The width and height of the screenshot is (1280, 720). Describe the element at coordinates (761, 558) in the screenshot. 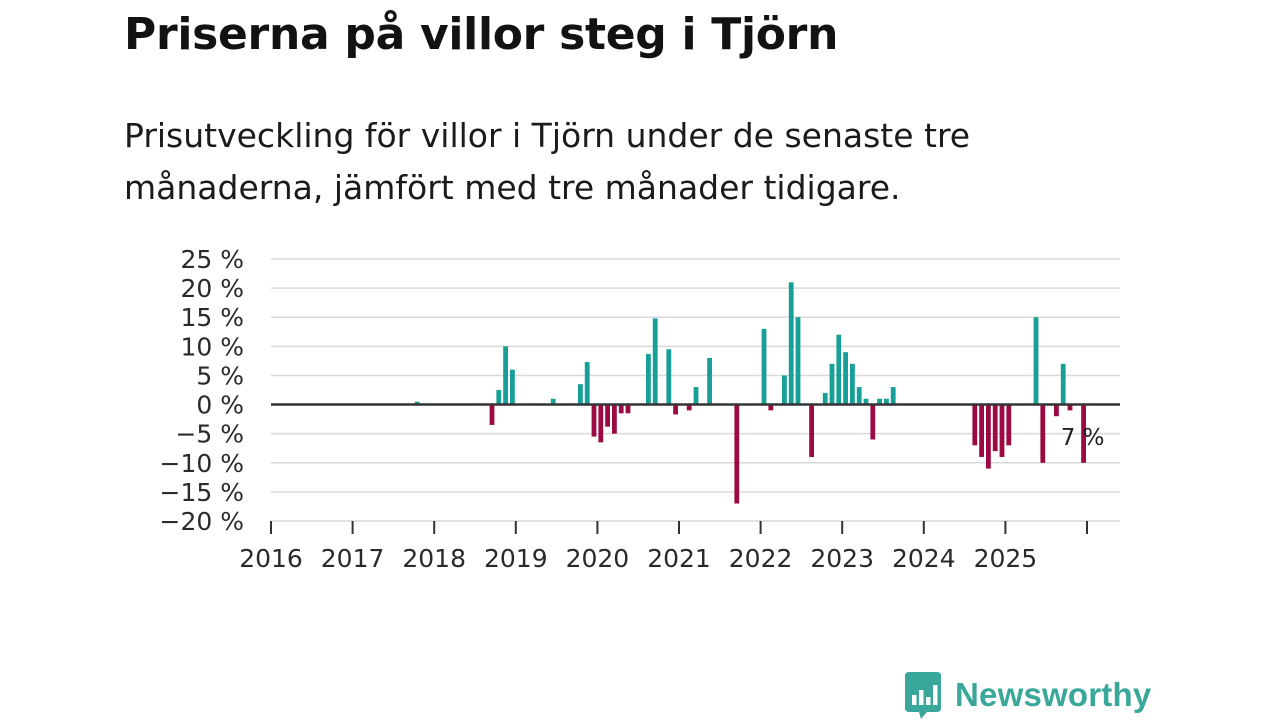

I see `x-tick-label: 2022` at that location.